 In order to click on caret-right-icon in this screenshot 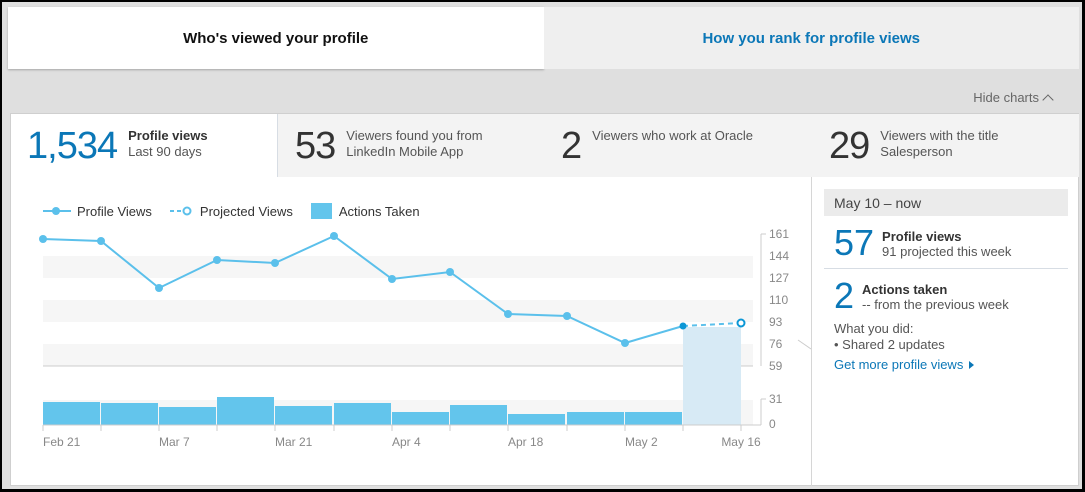, I will do `click(972, 364)`.